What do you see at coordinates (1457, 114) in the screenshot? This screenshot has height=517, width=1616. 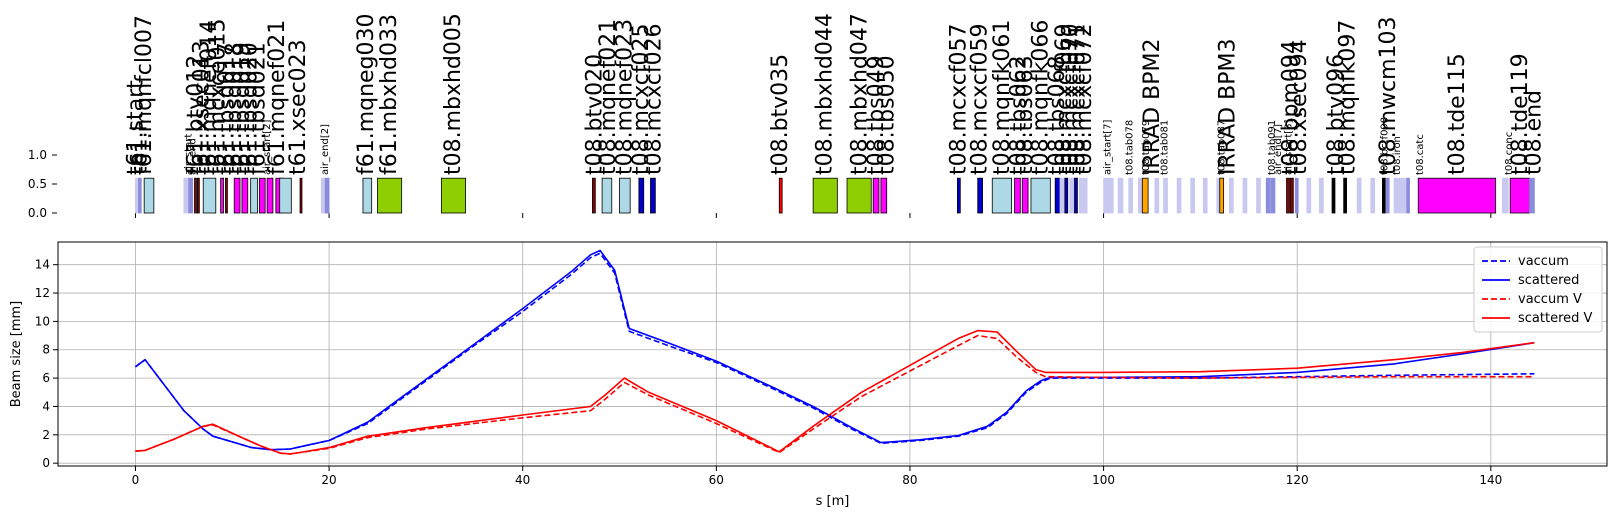 I see `element-label: t08.tde115` at bounding box center [1457, 114].